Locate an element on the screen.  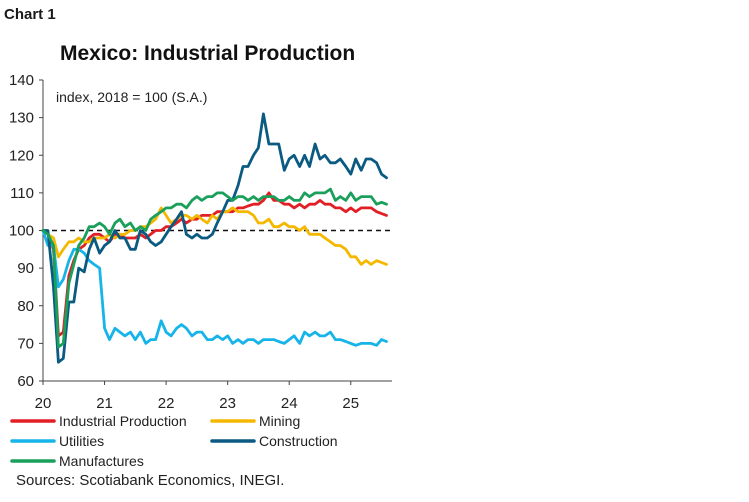
x-tick-label: 25 is located at coordinates (350, 403).